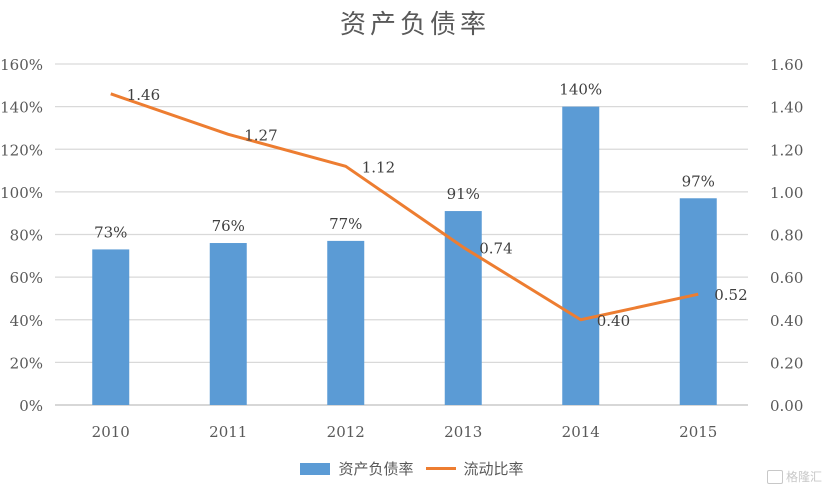 The width and height of the screenshot is (830, 495). I want to click on right-axis-tick: 0.40, so click(786, 321).